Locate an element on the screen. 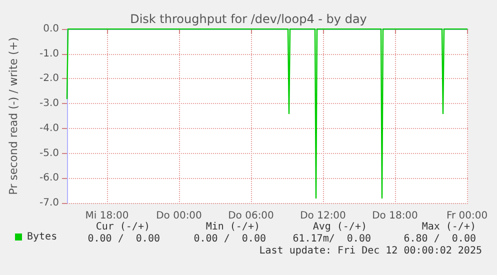  text: Last update: Fri Dec 12 00:00:02 2025 is located at coordinates (370, 251).